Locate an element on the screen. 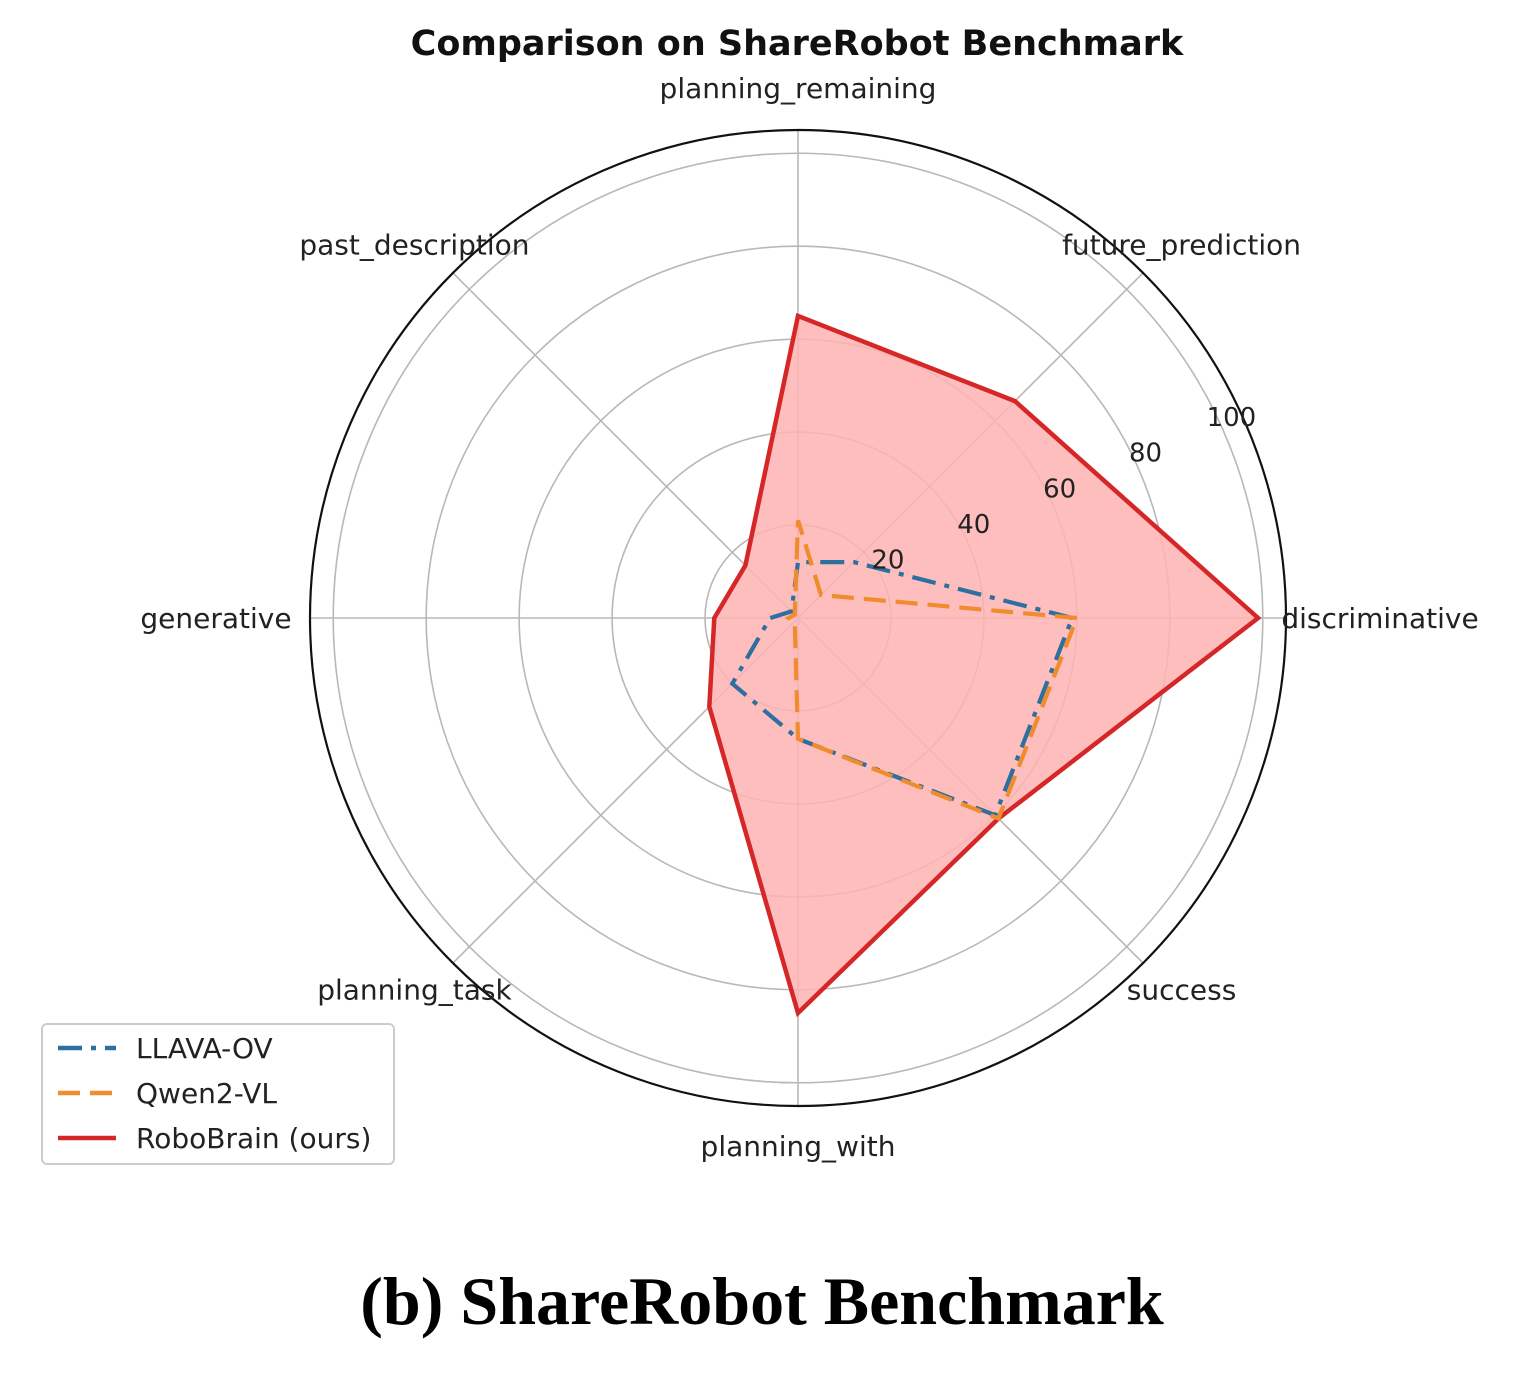 The image size is (1524, 1388). legend-box is located at coordinates (218, 1094).